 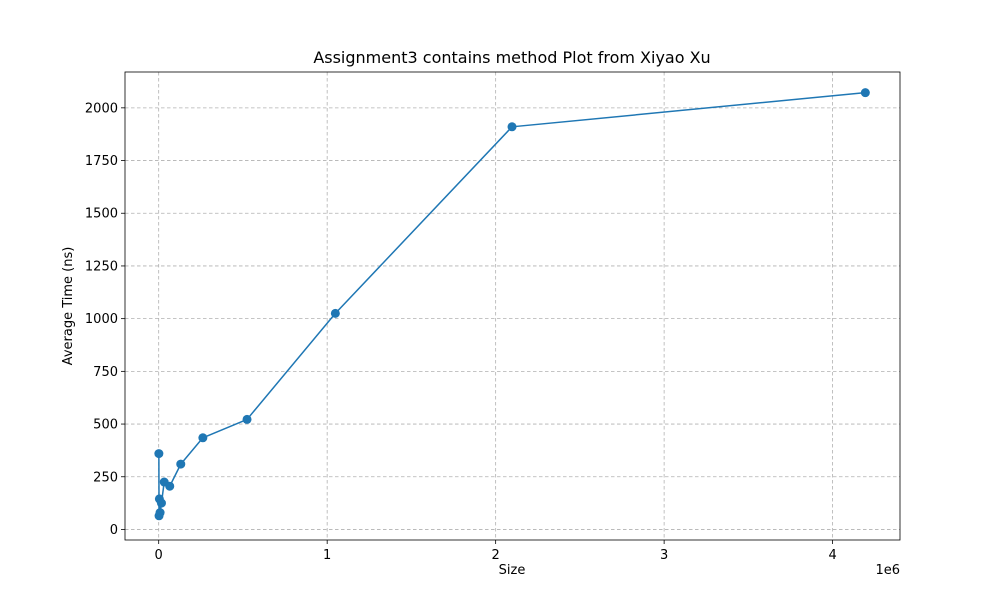 I want to click on y-tick-label: 2000, so click(x=101, y=108).